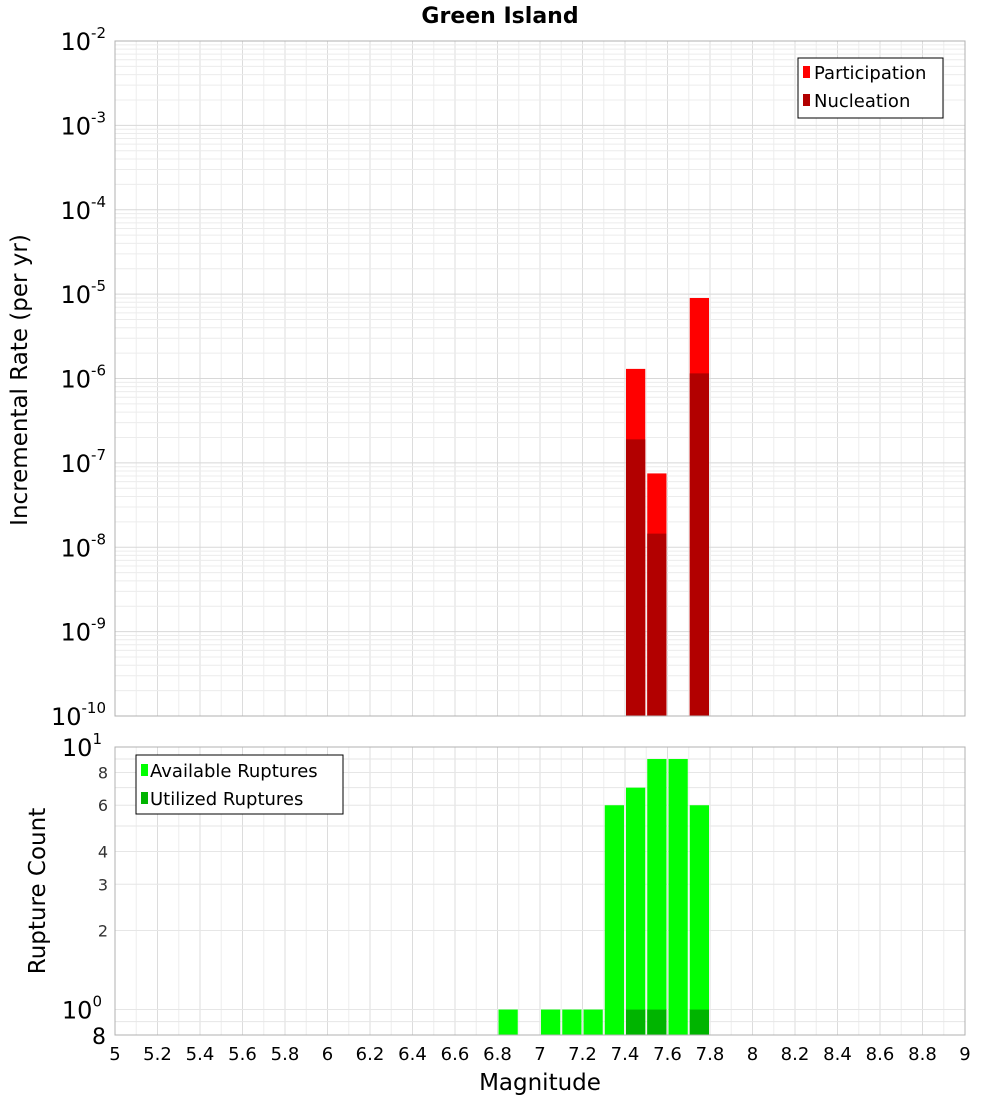 The width and height of the screenshot is (1000, 1100). What do you see at coordinates (144, 798) in the screenshot?
I see `legend-swatch-utilized-ruptures` at bounding box center [144, 798].